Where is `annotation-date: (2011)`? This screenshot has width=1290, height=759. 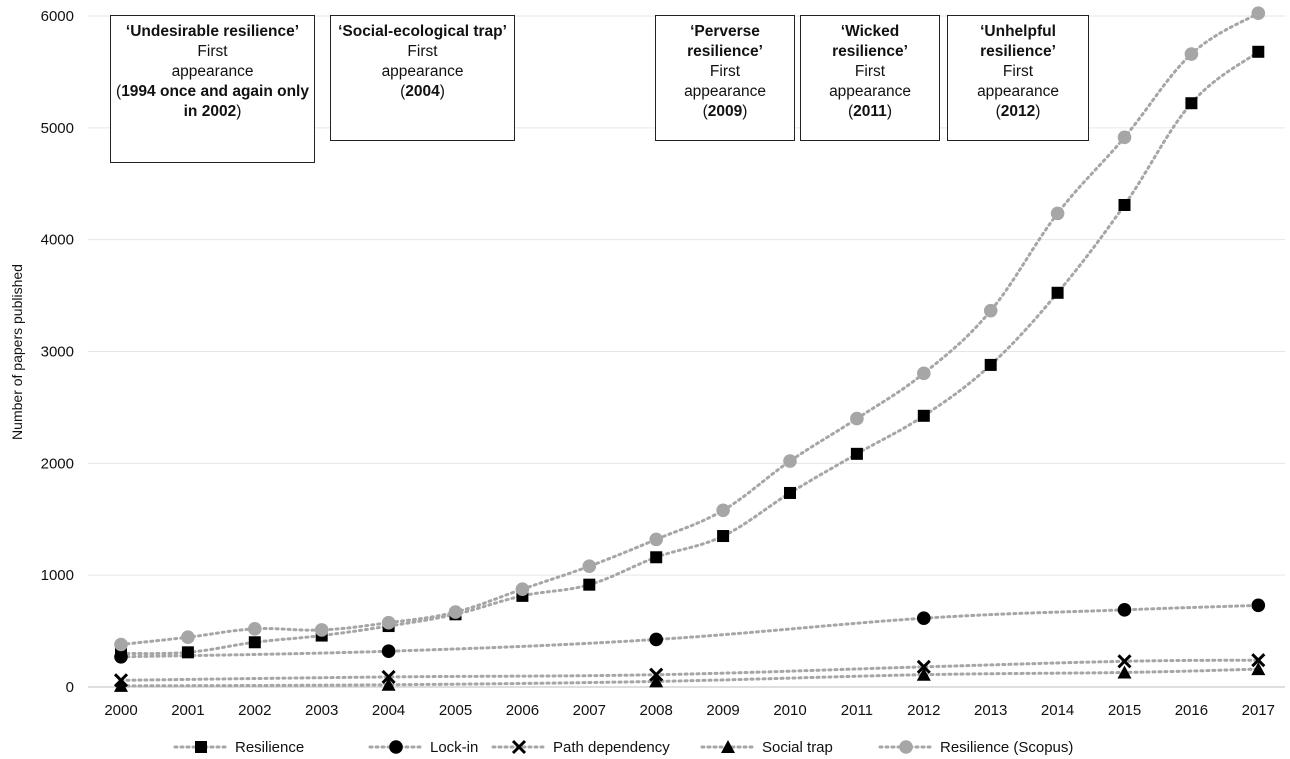
annotation-date: (2011) is located at coordinates (870, 111).